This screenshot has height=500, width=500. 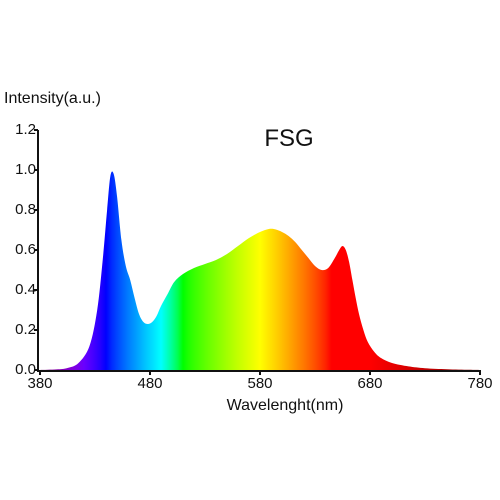 I want to click on y-tick-label: 0.6, so click(x=25, y=249).